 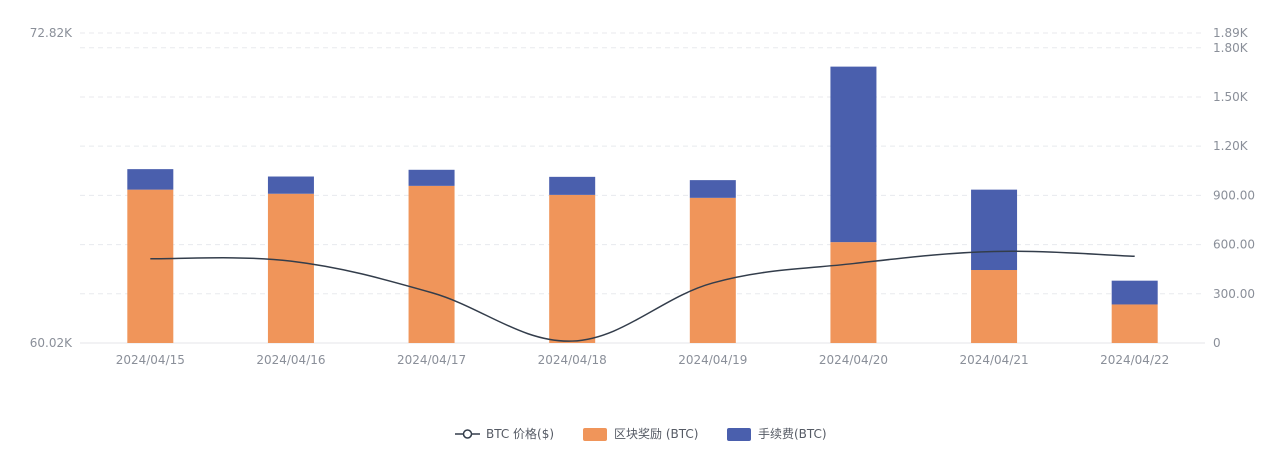 What do you see at coordinates (595, 434) in the screenshot?
I see `legend-swatch-block-reward` at bounding box center [595, 434].